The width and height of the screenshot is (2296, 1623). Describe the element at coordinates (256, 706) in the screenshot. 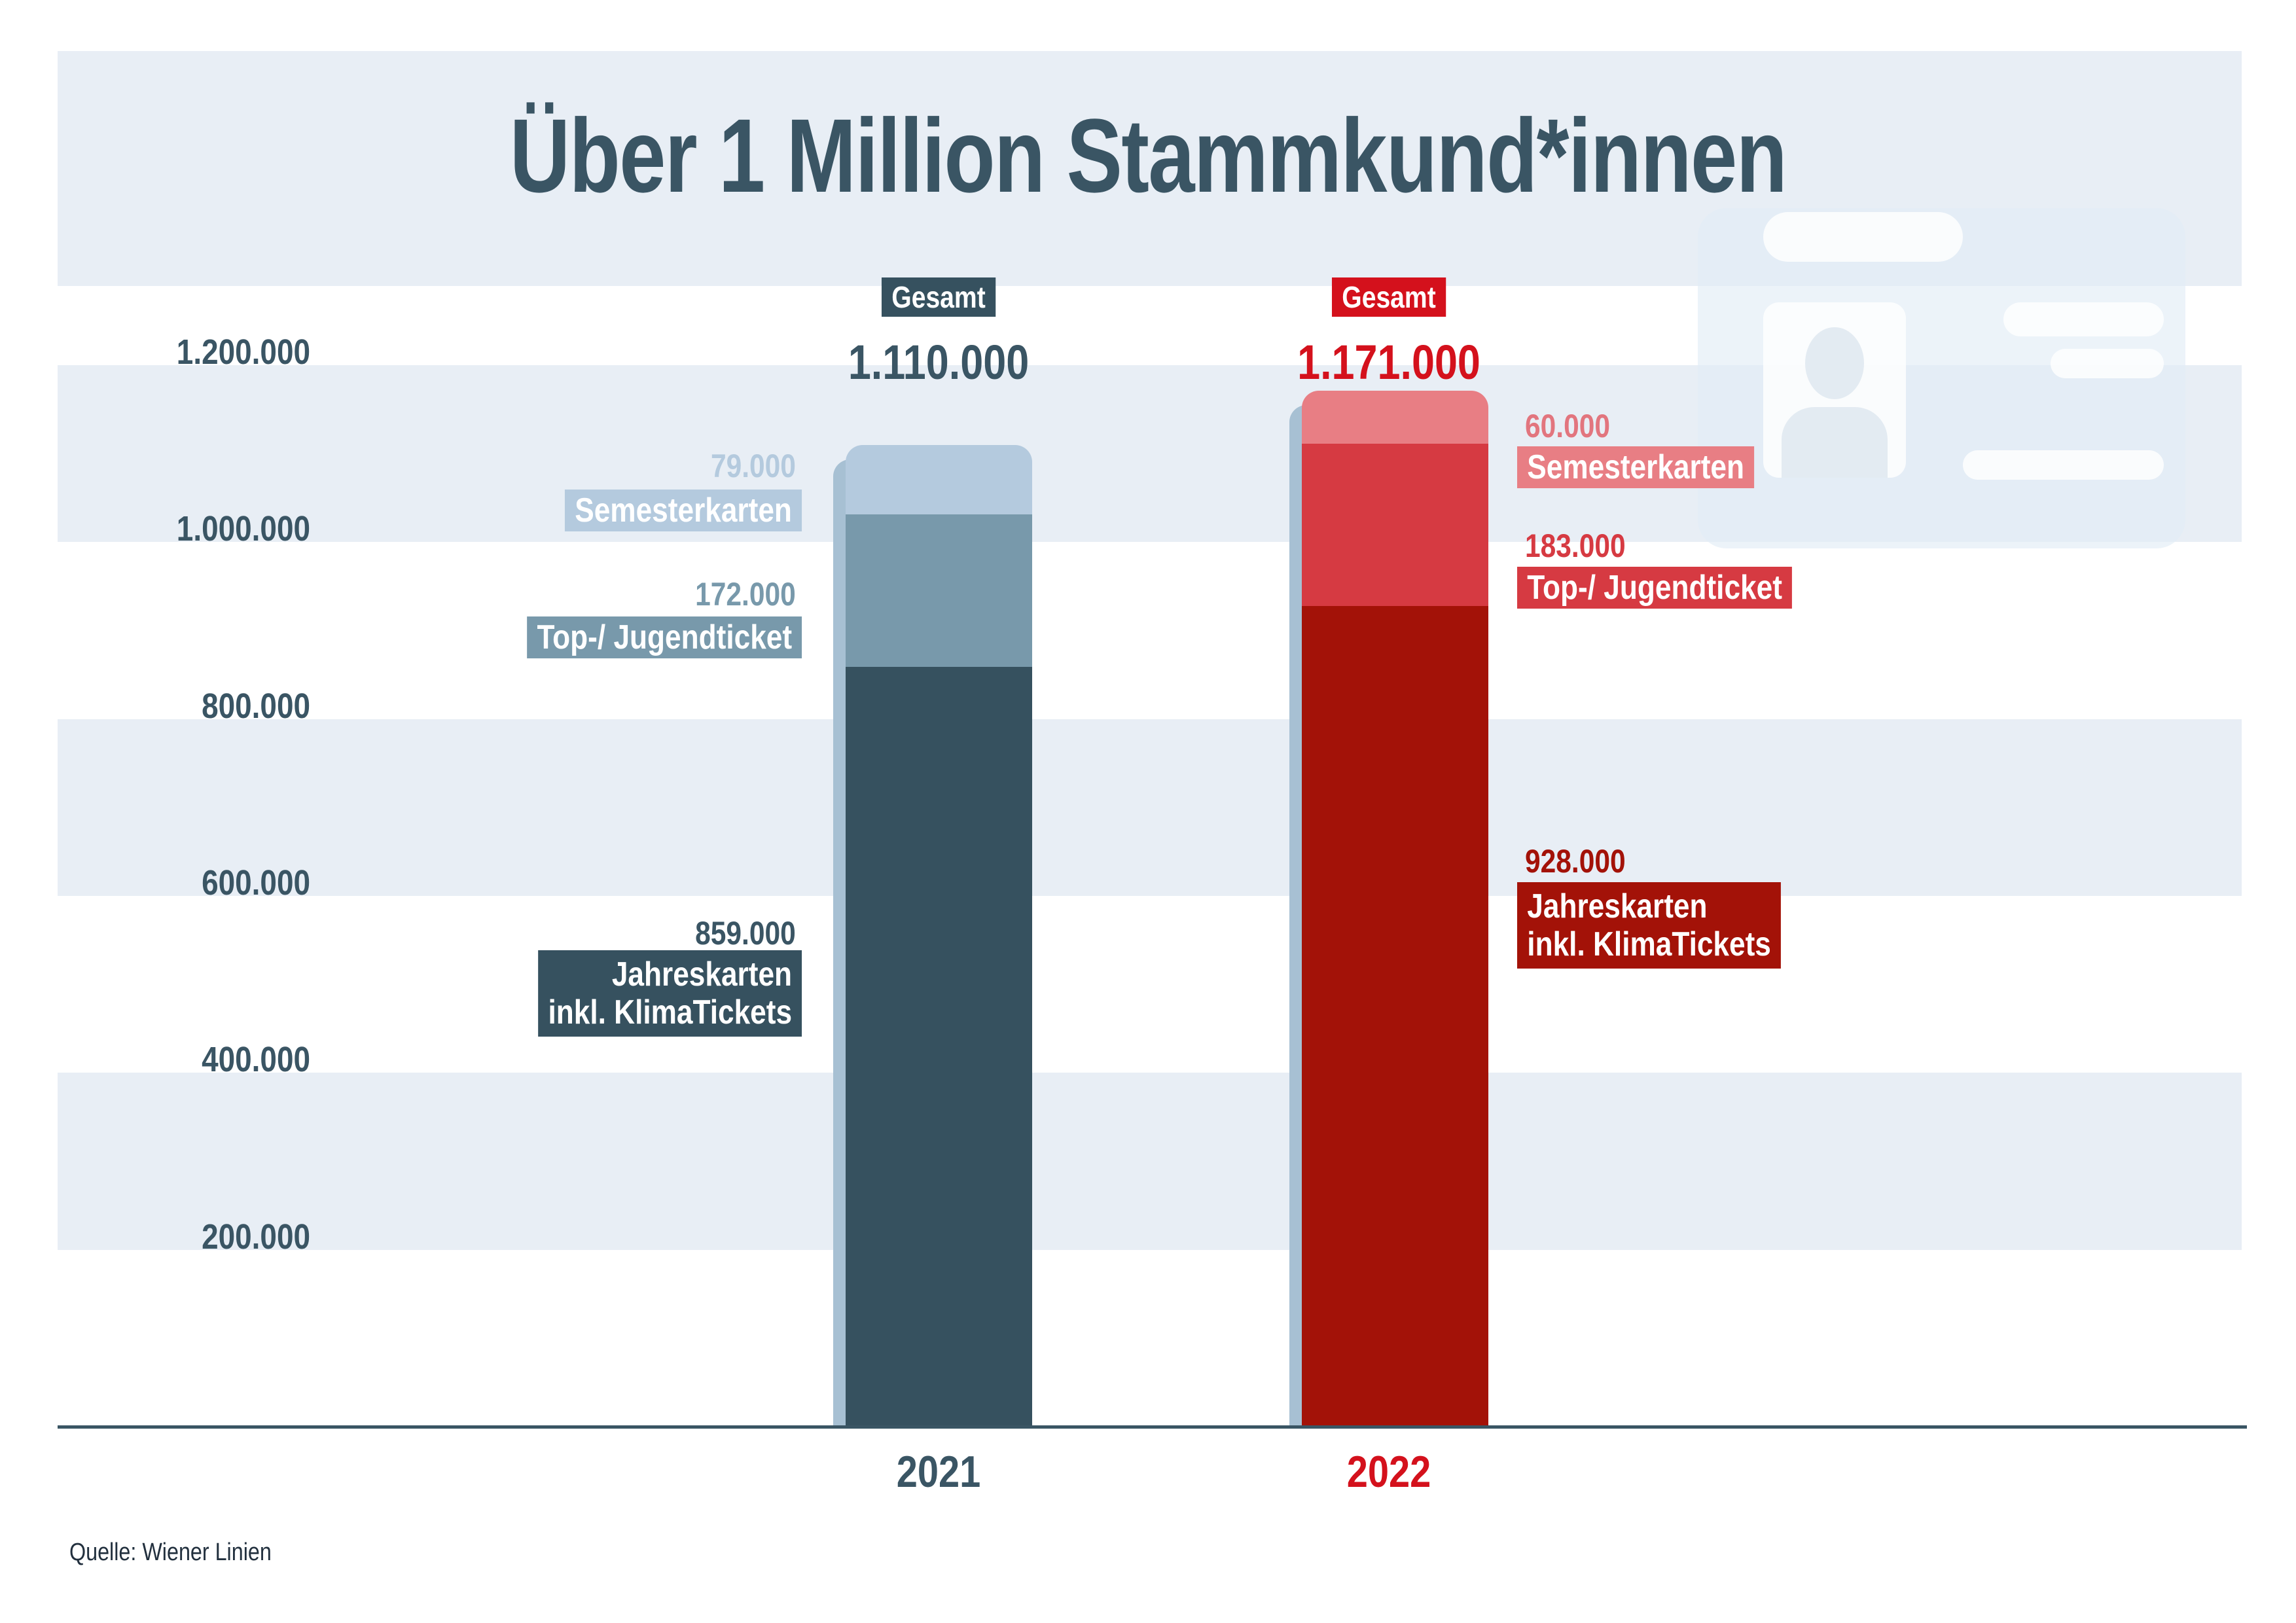

I see `y-axis-label-800000: 800.000` at that location.